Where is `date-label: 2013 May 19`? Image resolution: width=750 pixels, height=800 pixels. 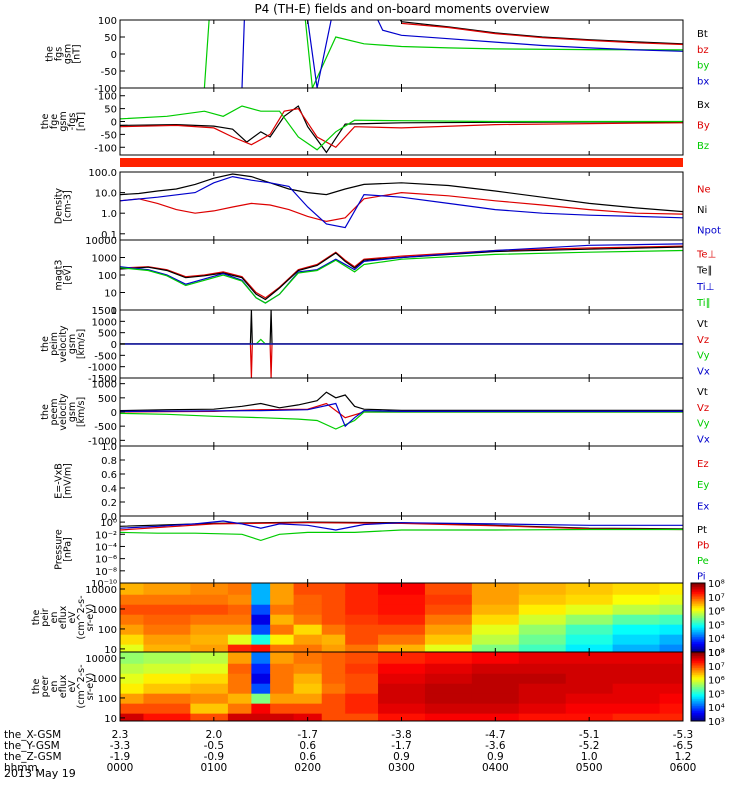 date-label: 2013 May 19 is located at coordinates (40, 773).